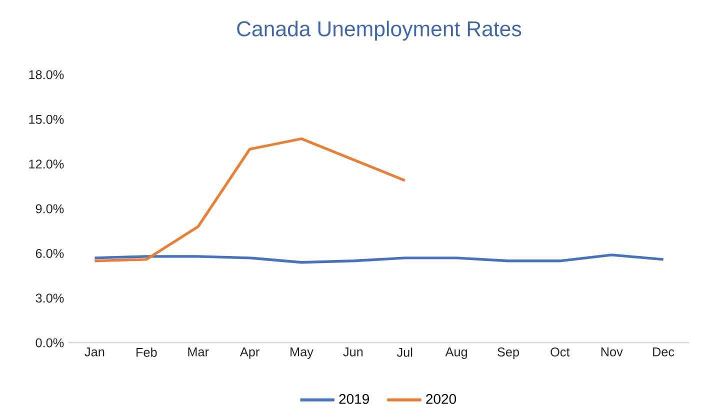 The width and height of the screenshot is (719, 414). Describe the element at coordinates (379, 30) in the screenshot. I see `chart-title: Canada Unemployment Rates` at that location.